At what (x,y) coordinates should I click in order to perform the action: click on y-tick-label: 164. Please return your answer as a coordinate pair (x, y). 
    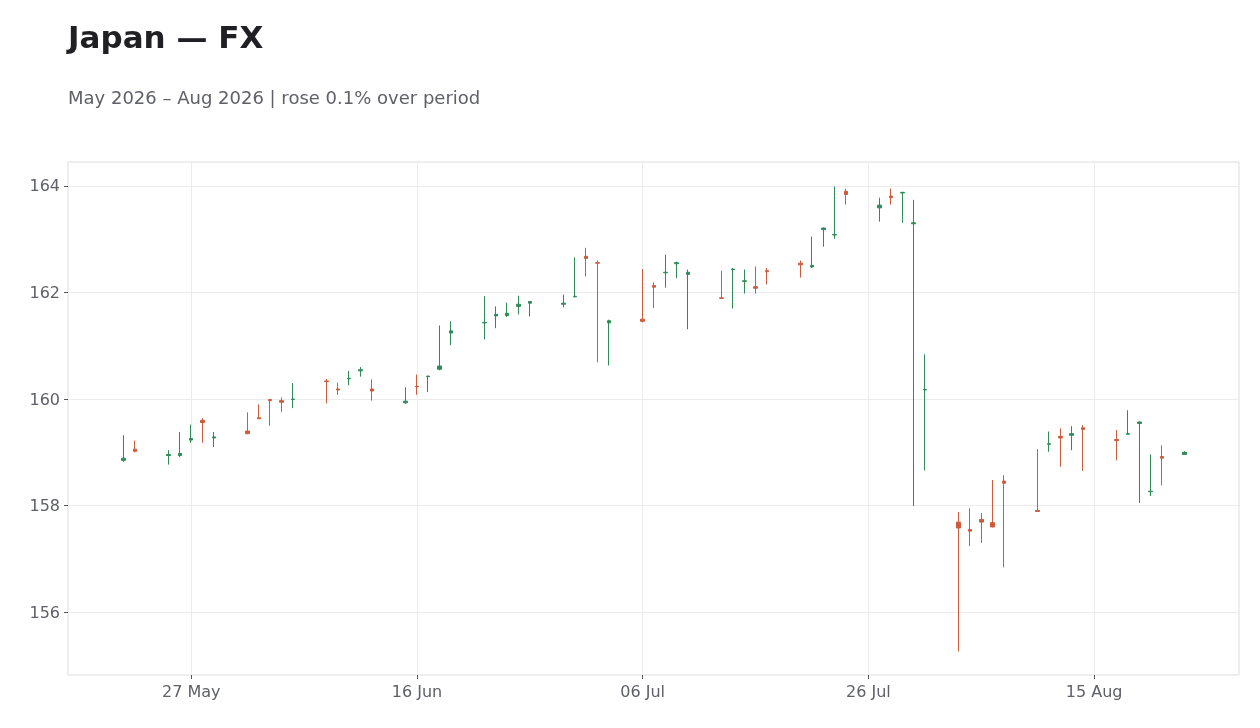
    Looking at the image, I should click on (44, 186).